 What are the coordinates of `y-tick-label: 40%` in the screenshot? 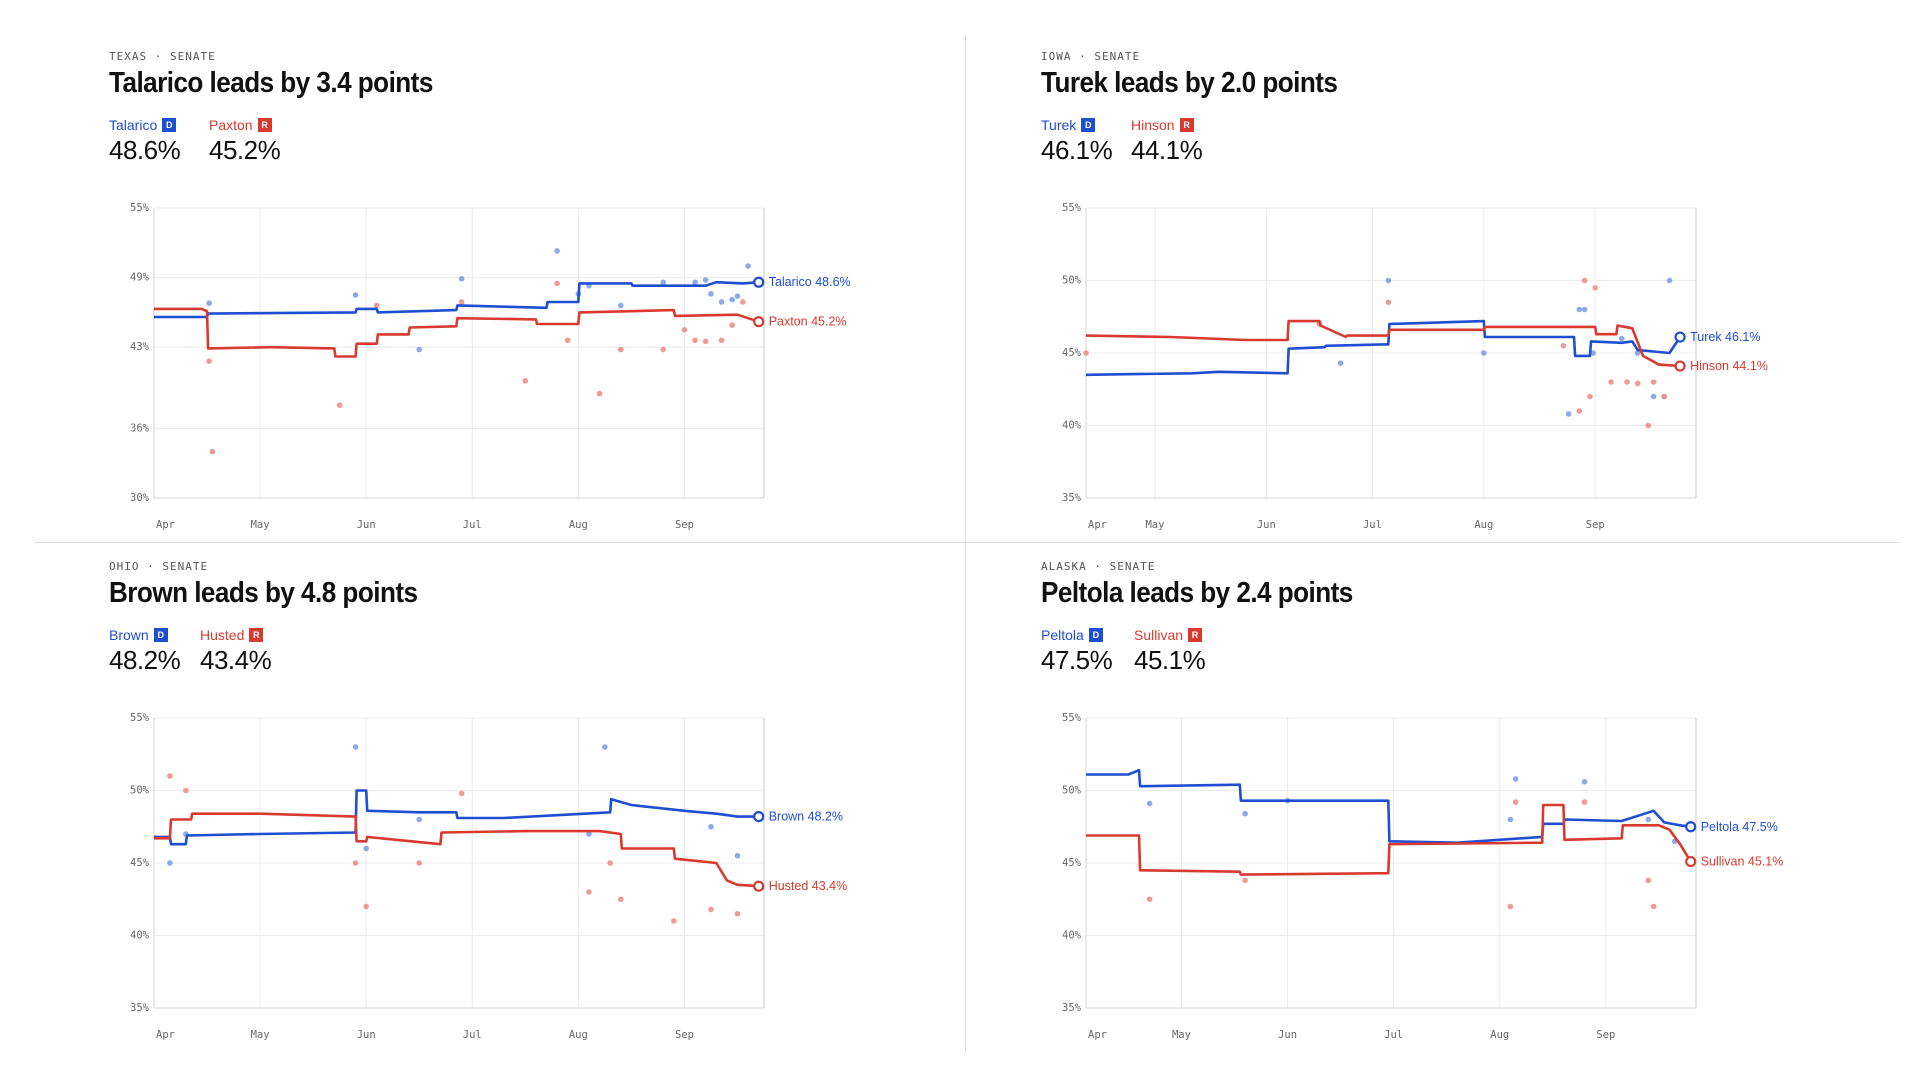 It's located at (1072, 936).